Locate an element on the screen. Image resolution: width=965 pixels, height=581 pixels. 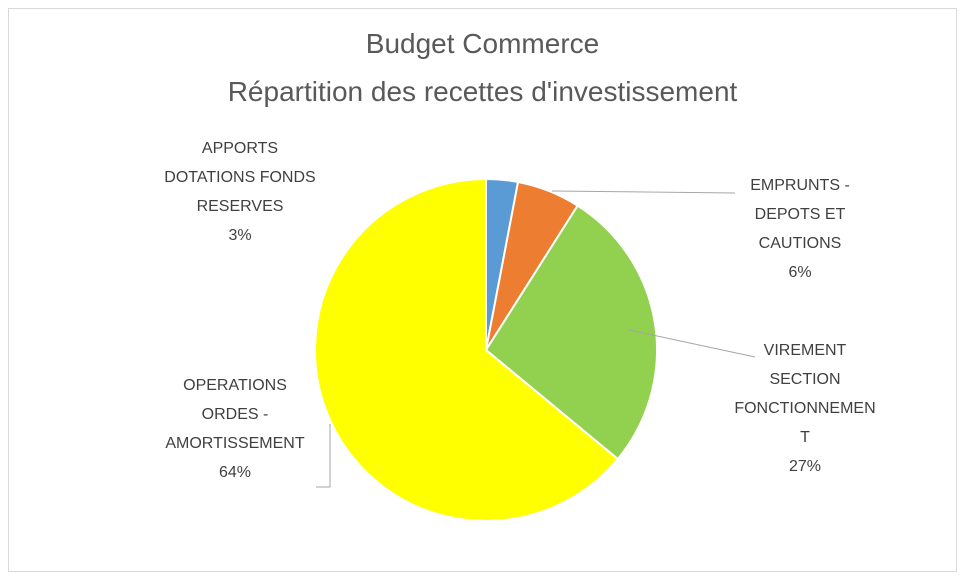
percent-label: 6% is located at coordinates (800, 272).